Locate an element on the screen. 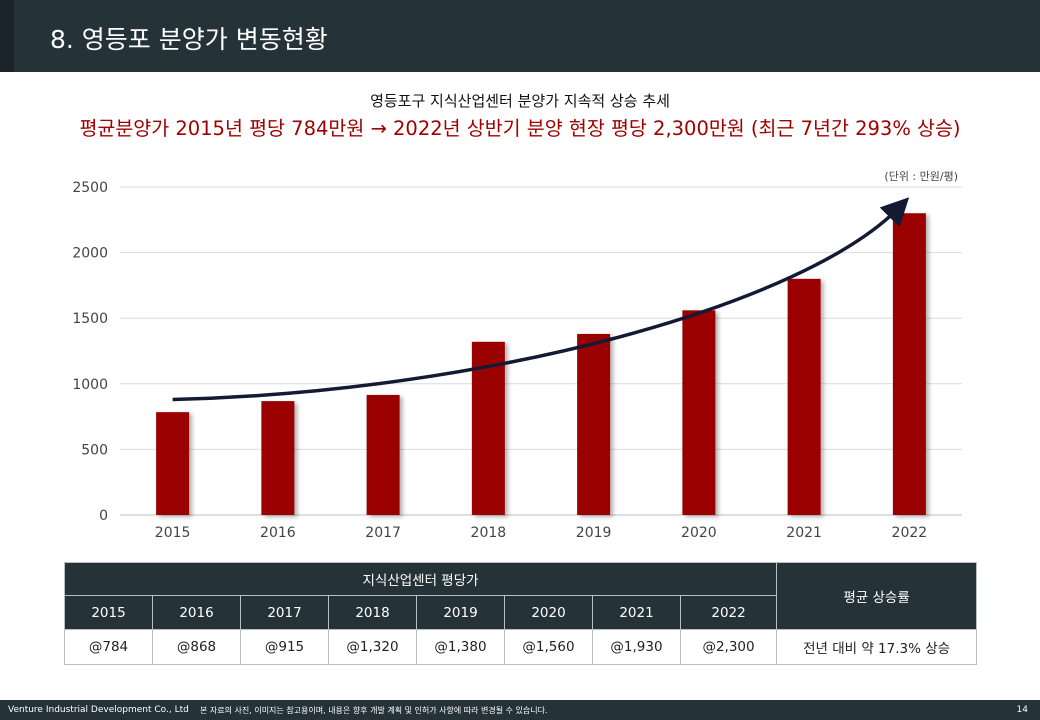 The image size is (1040, 720). table-rate-header: 평균 상승률 is located at coordinates (877, 596).